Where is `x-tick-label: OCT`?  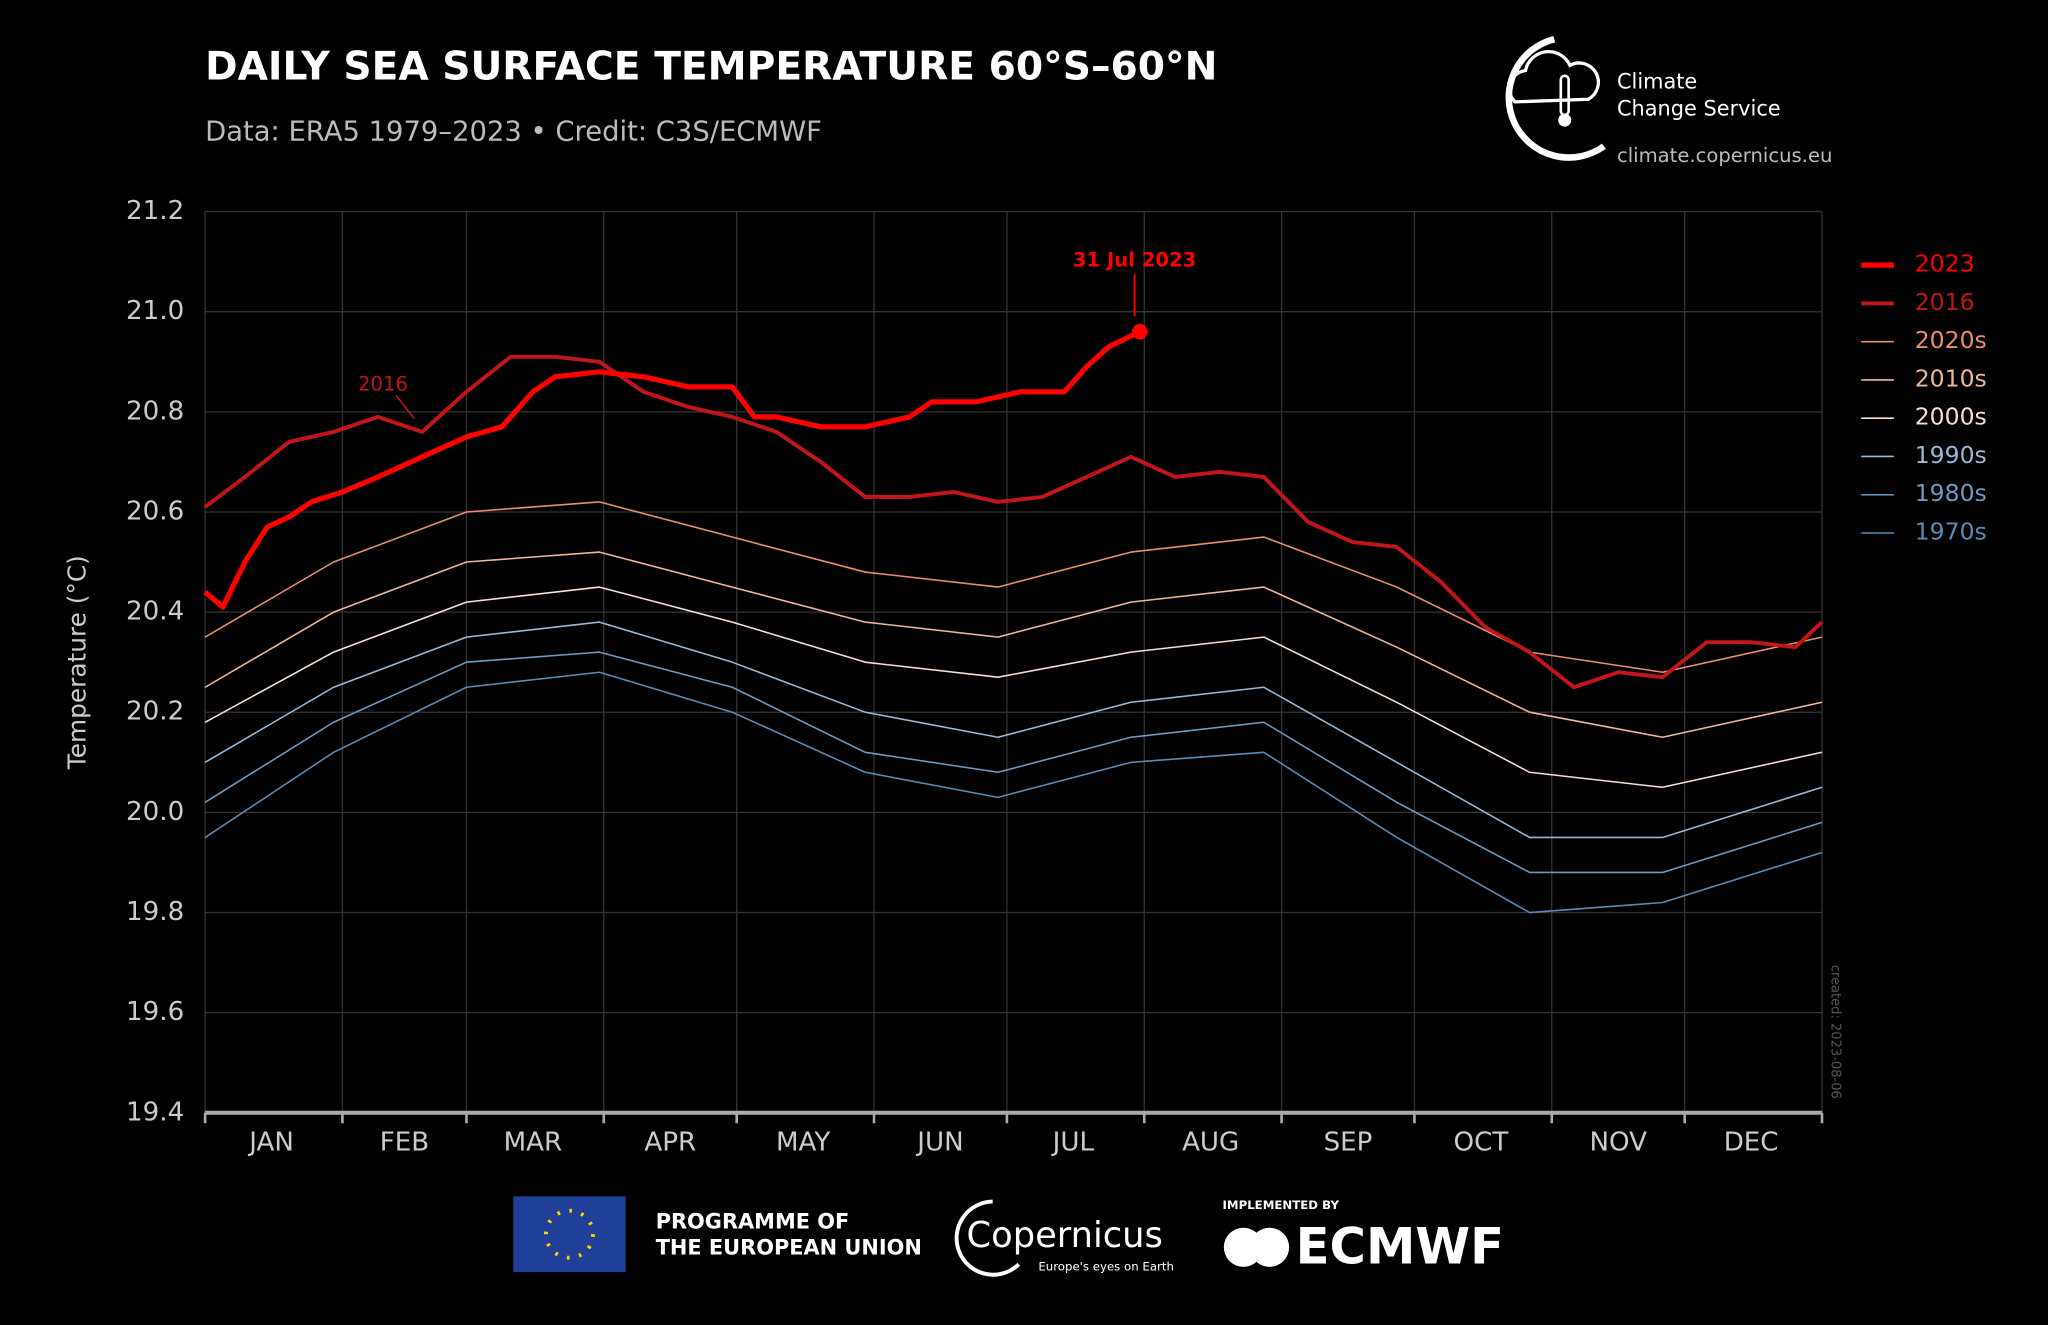
x-tick-label: OCT is located at coordinates (1482, 1142).